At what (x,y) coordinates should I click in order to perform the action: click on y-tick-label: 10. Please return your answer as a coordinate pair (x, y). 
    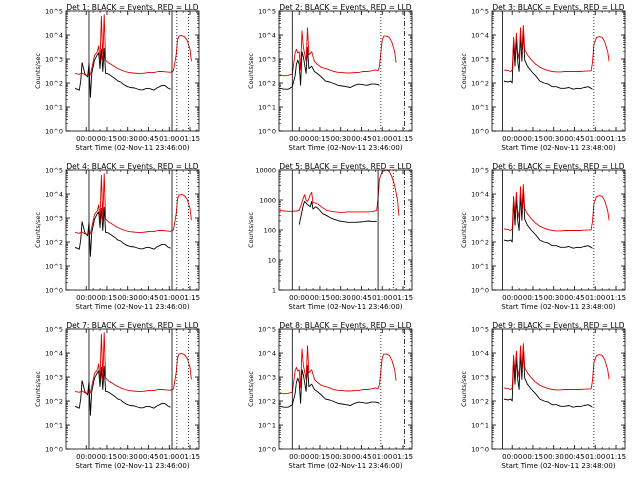
    Looking at the image, I should click on (272, 261).